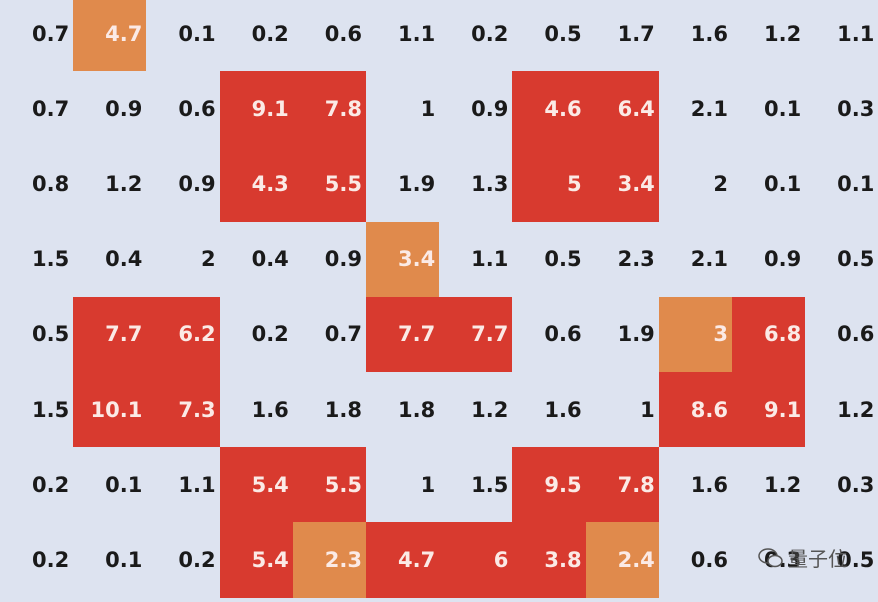  What do you see at coordinates (476, 560) in the screenshot?
I see `cell: 6` at bounding box center [476, 560].